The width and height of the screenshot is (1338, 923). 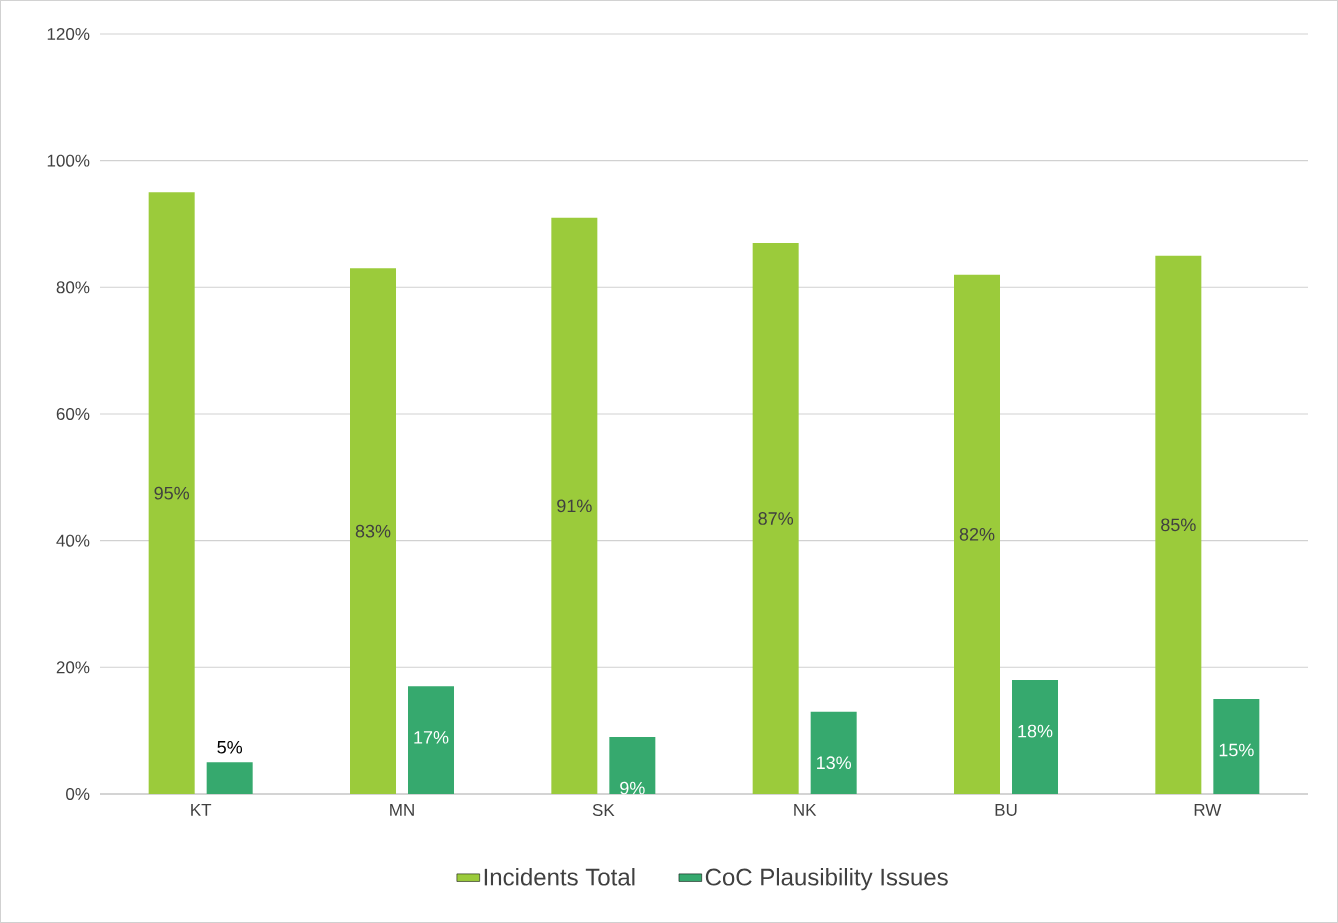 I want to click on data-label: 5%, so click(x=230, y=747).